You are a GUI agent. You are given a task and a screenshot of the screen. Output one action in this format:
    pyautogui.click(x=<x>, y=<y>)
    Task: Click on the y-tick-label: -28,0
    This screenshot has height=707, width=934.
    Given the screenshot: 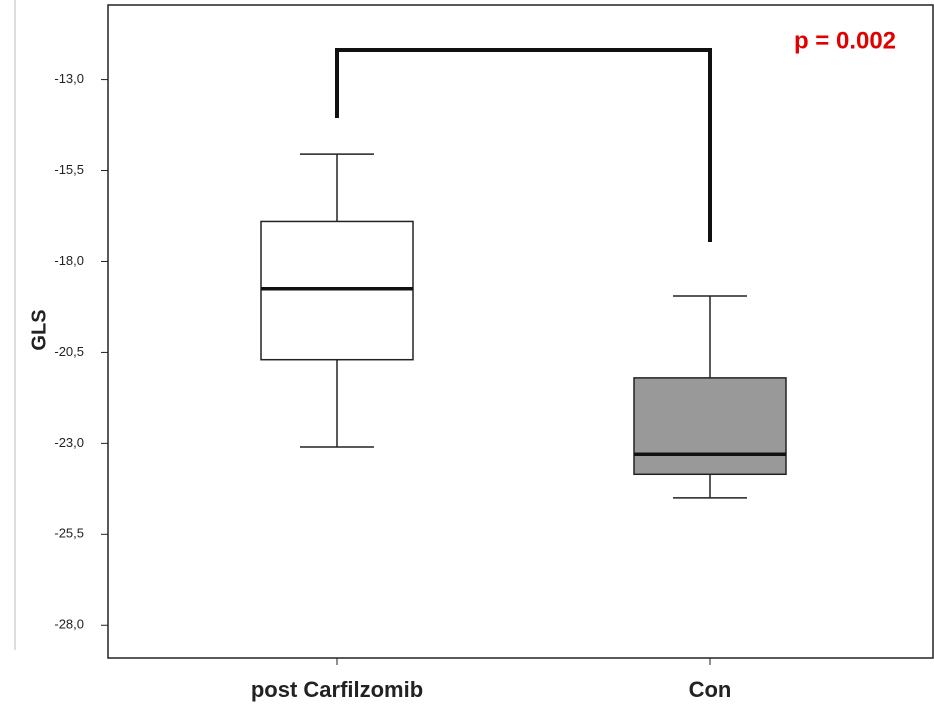 What is the action you would take?
    pyautogui.click(x=69, y=624)
    